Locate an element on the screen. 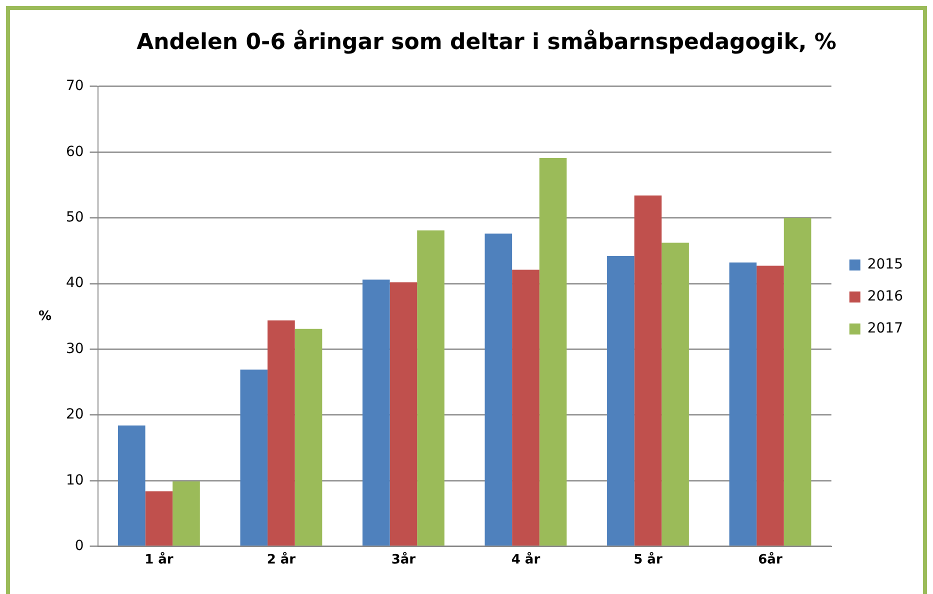  y-tick-label: 20 is located at coordinates (75, 414).